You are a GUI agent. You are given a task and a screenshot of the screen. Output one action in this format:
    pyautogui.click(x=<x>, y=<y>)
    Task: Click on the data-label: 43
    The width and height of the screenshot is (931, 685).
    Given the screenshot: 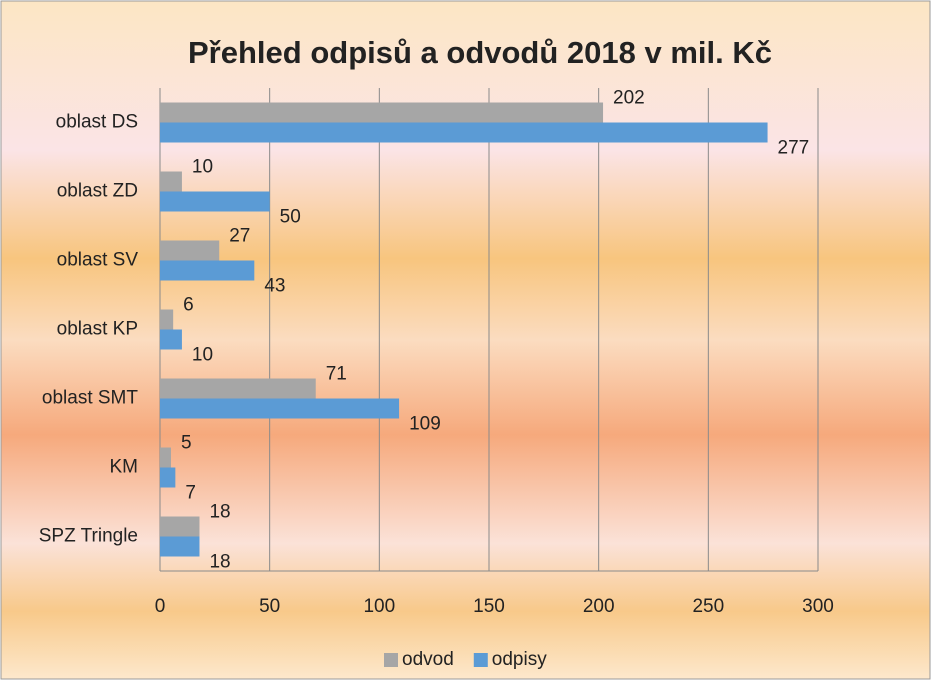 What is the action you would take?
    pyautogui.click(x=274, y=286)
    